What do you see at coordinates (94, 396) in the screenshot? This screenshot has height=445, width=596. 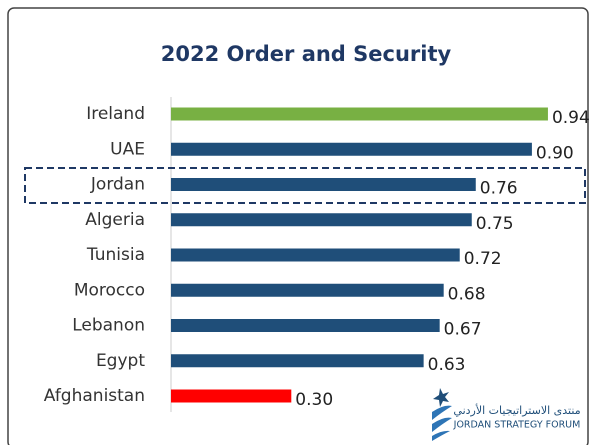 I see `category-label: Afghanistan` at bounding box center [94, 396].